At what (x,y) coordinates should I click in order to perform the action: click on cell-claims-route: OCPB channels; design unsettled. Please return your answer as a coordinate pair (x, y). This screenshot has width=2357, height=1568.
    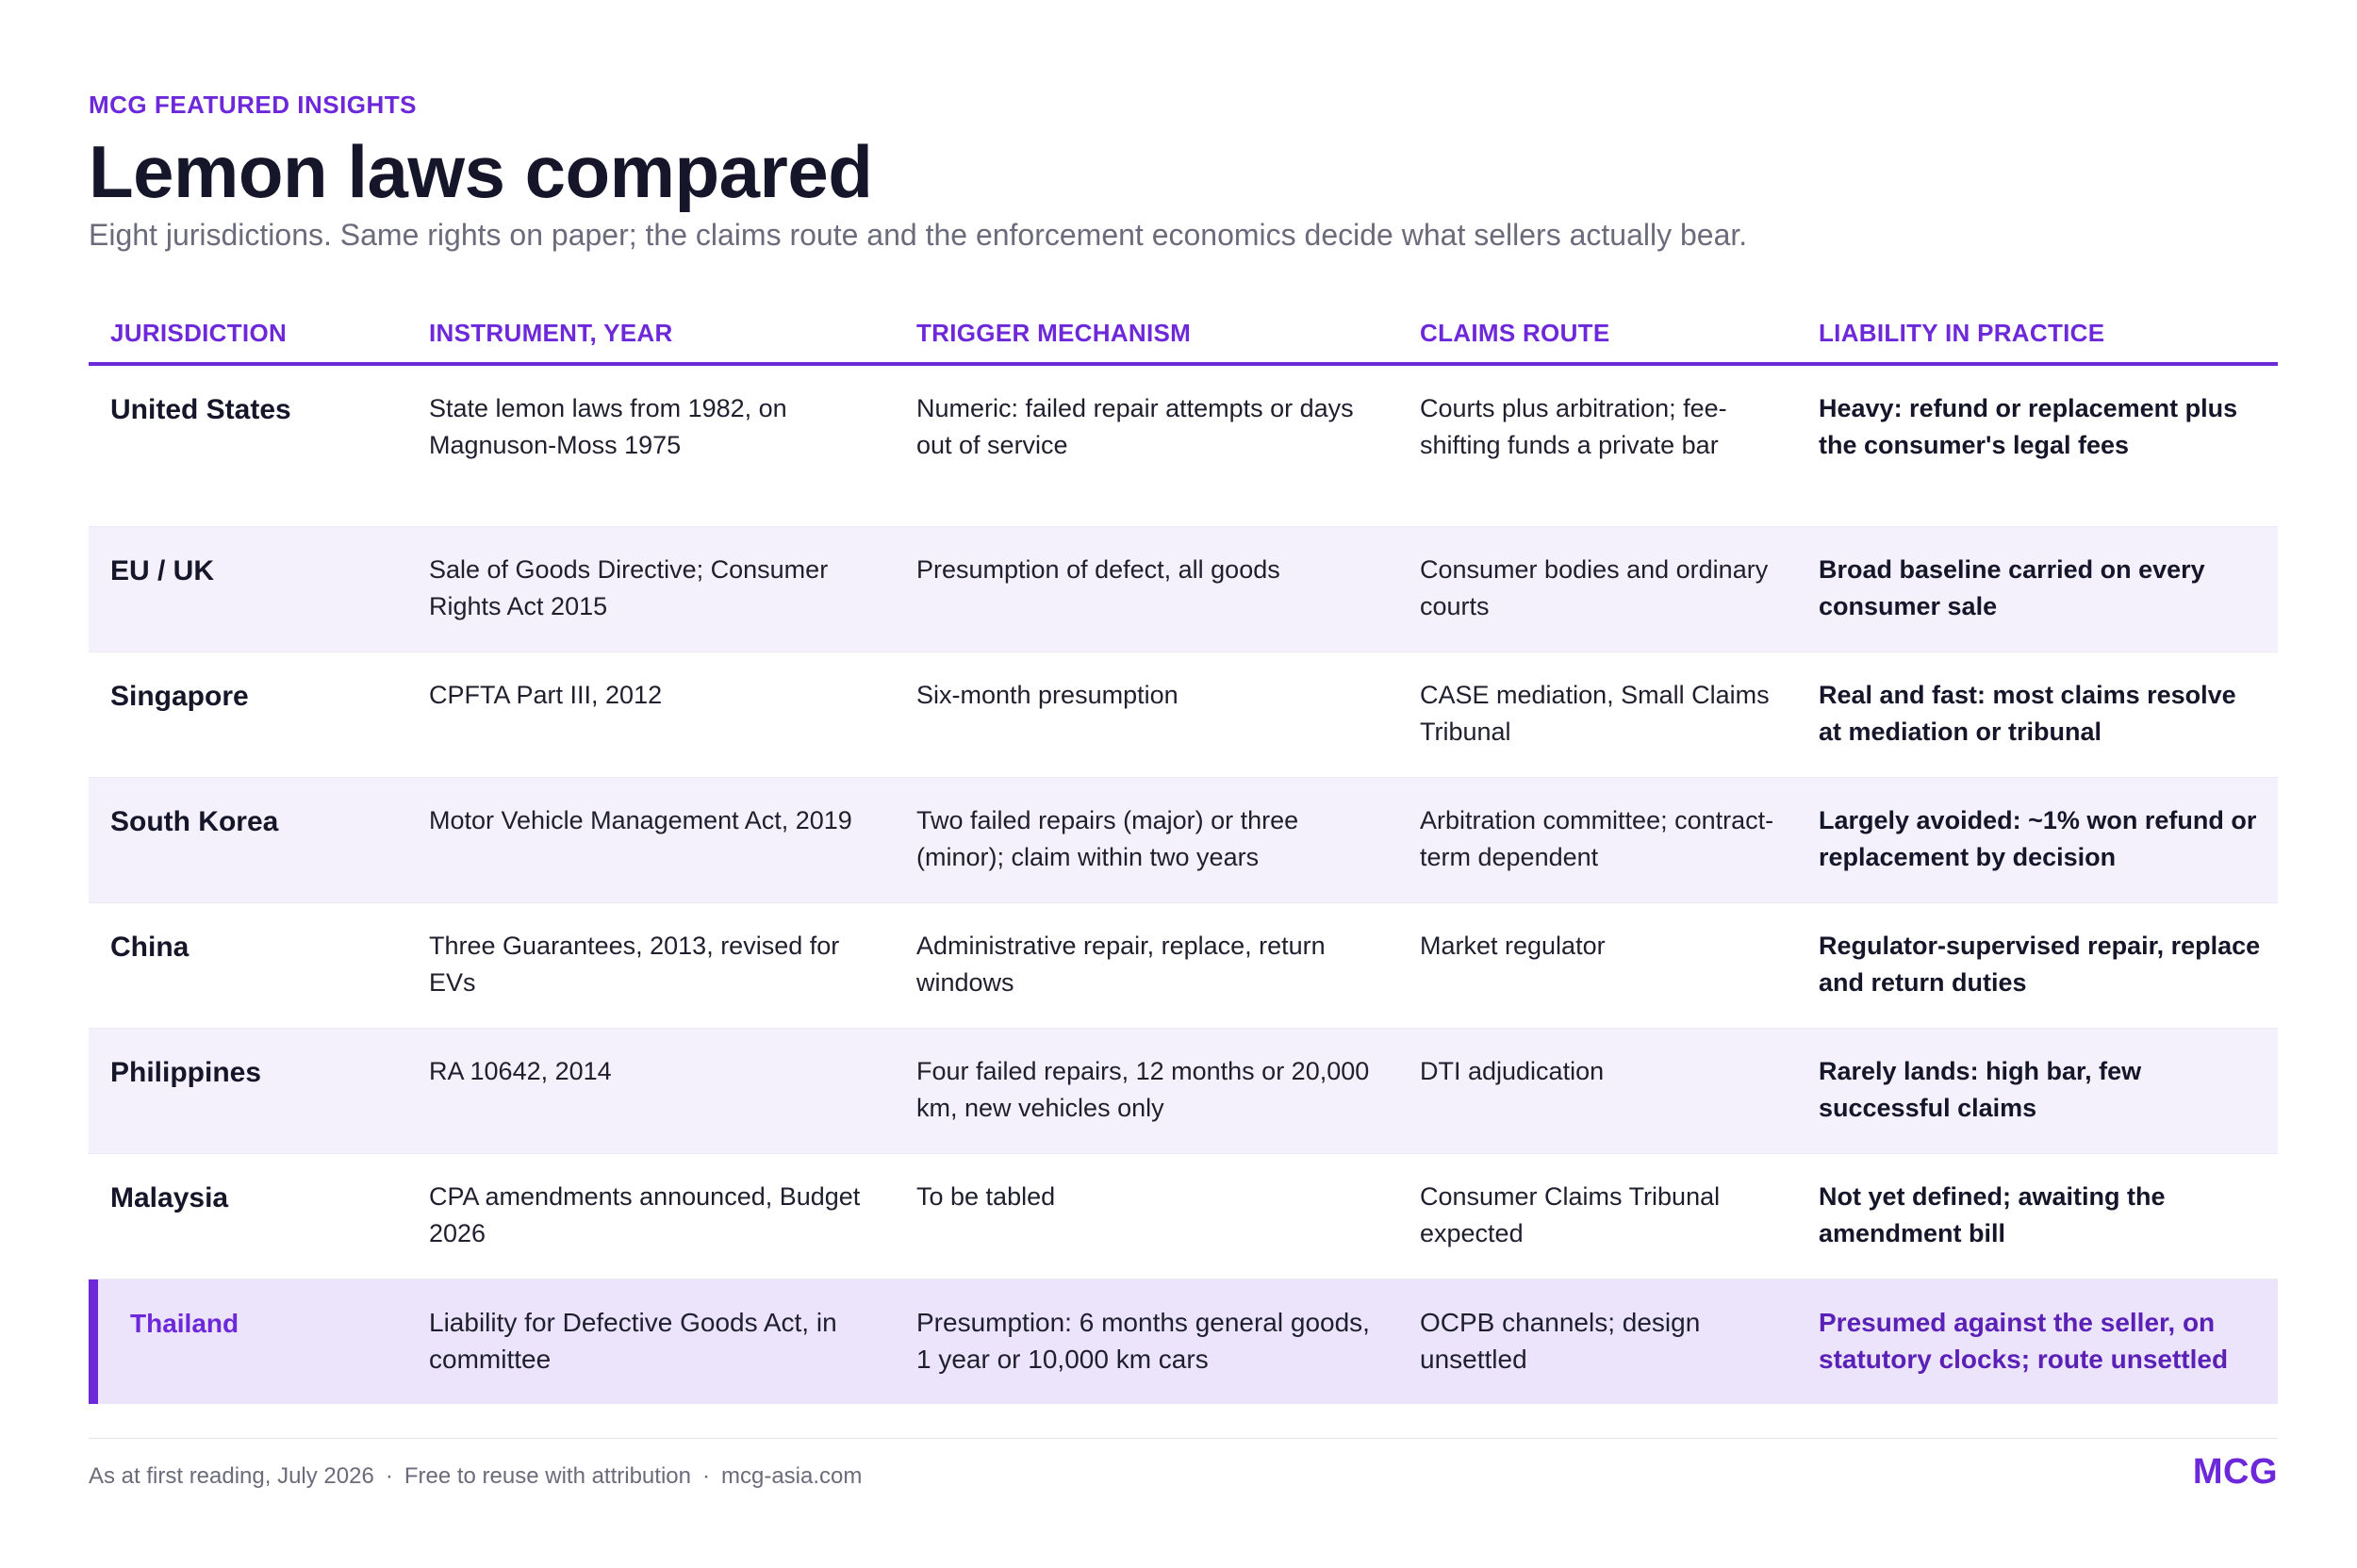
    Looking at the image, I should click on (1560, 1341).